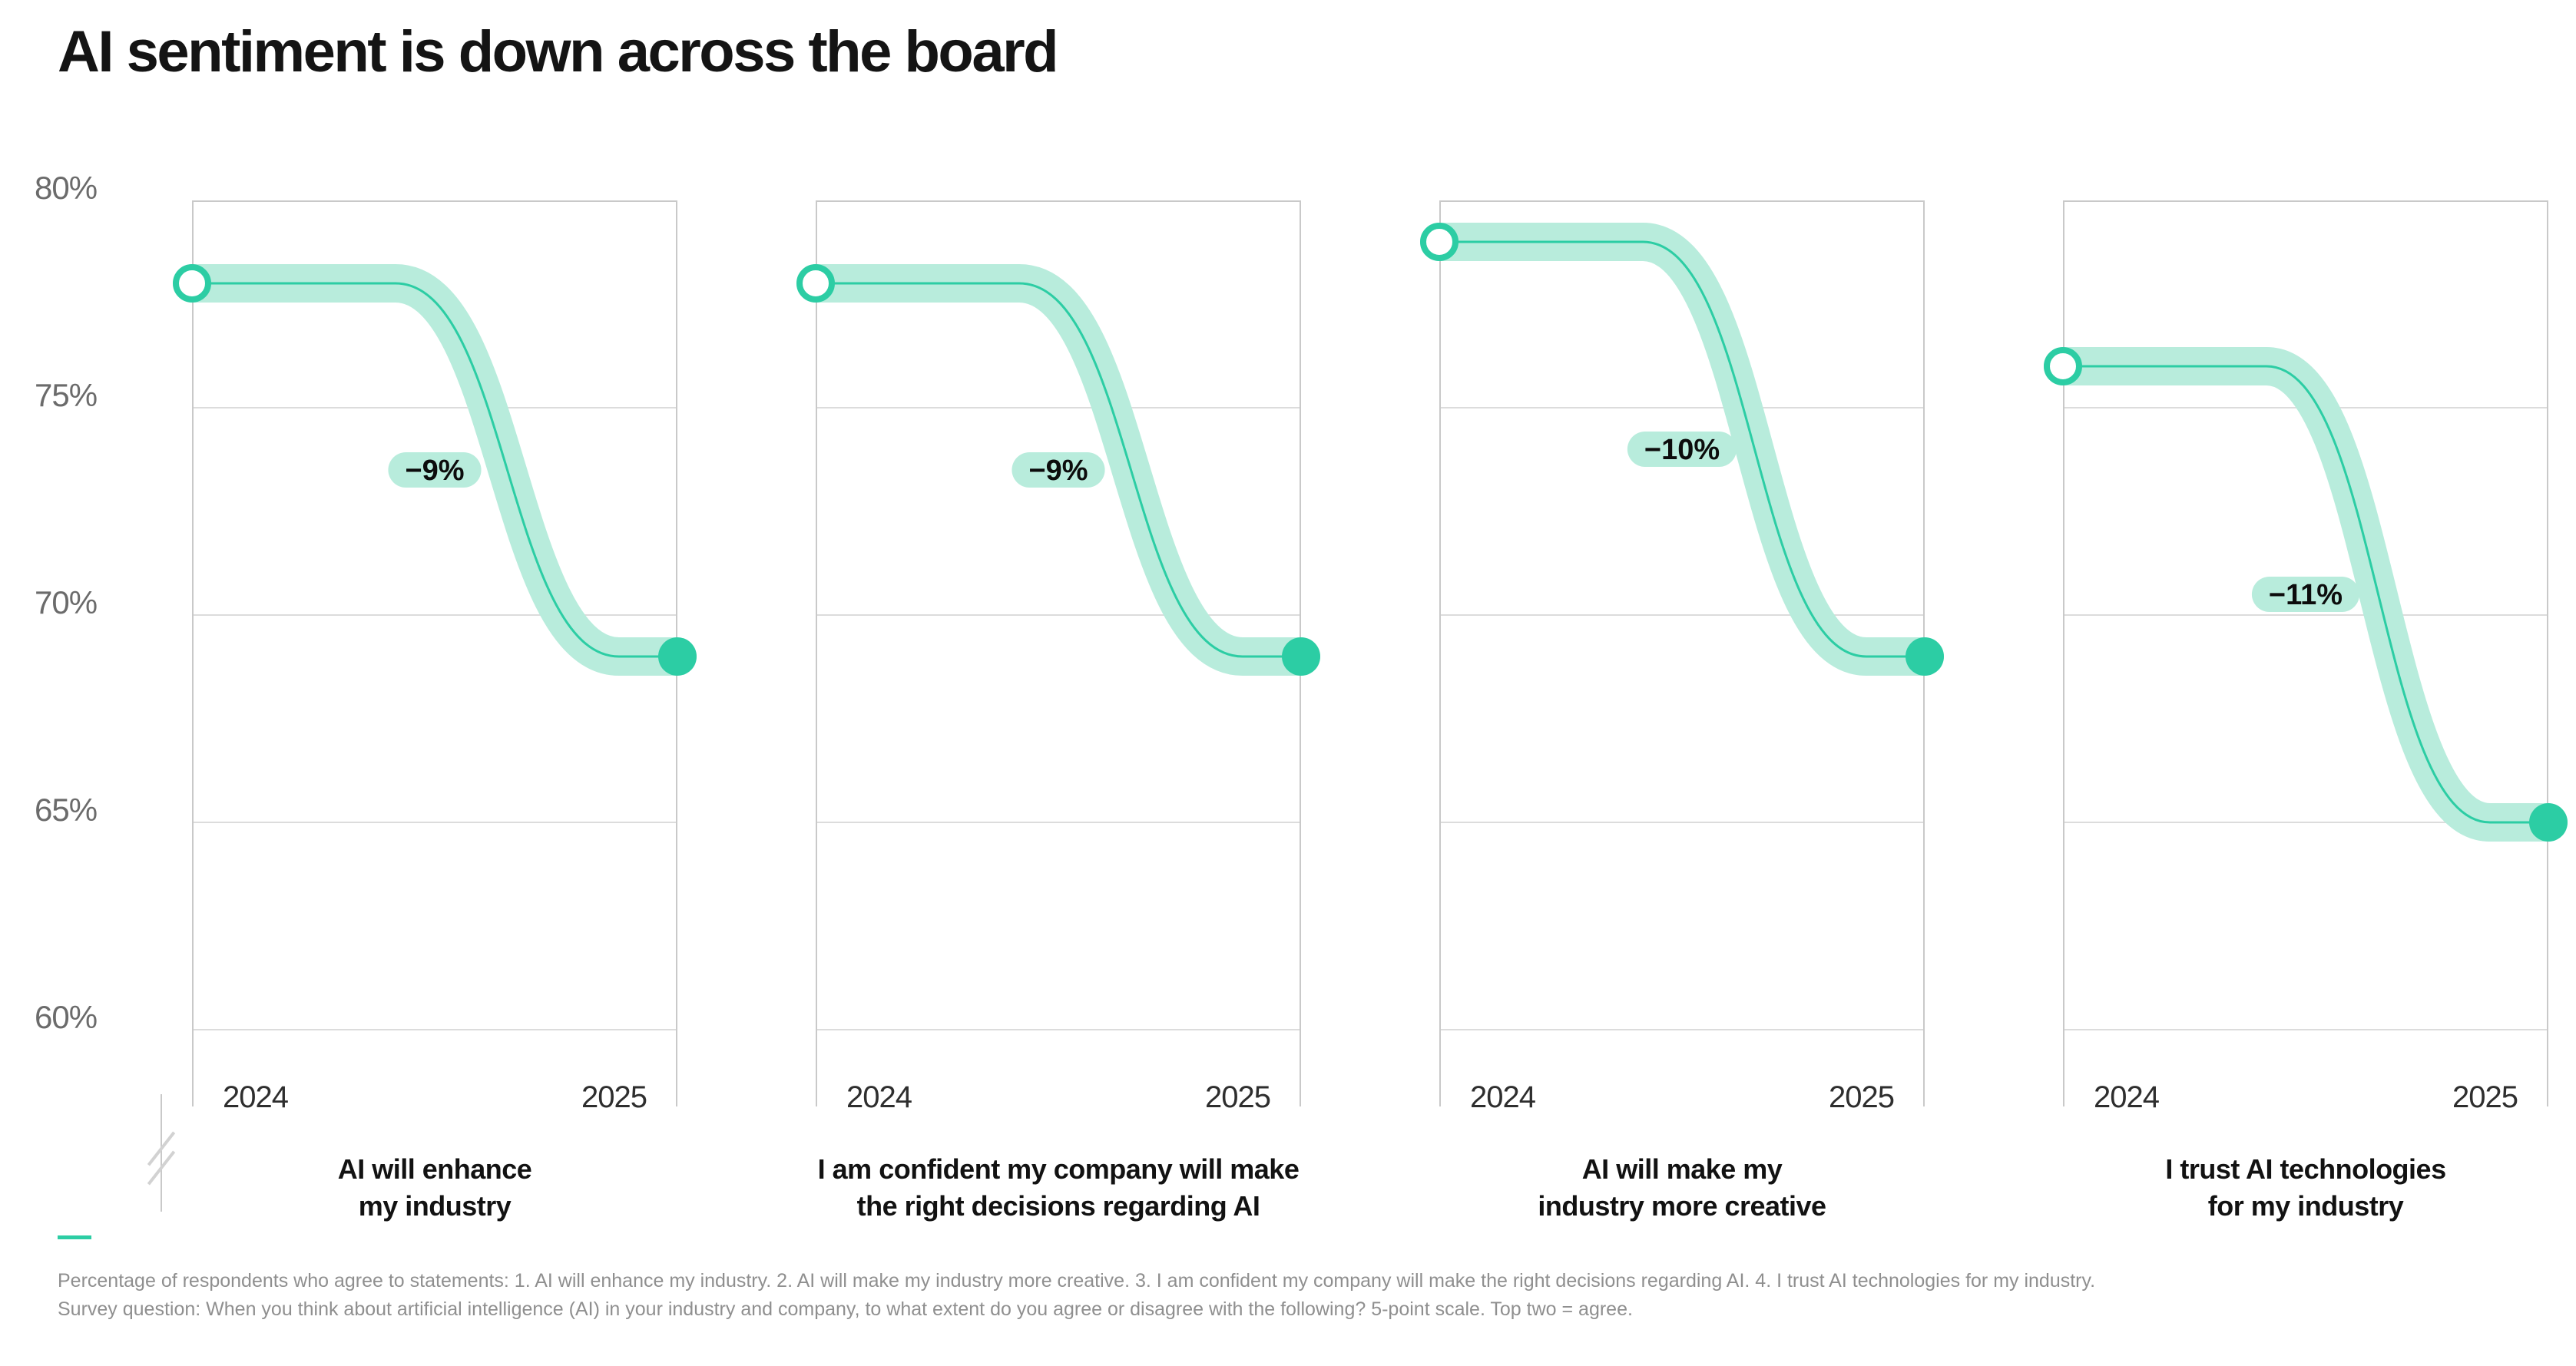  I want to click on chart-statement-label: AI will make my industry more creative, so click(1682, 1187).